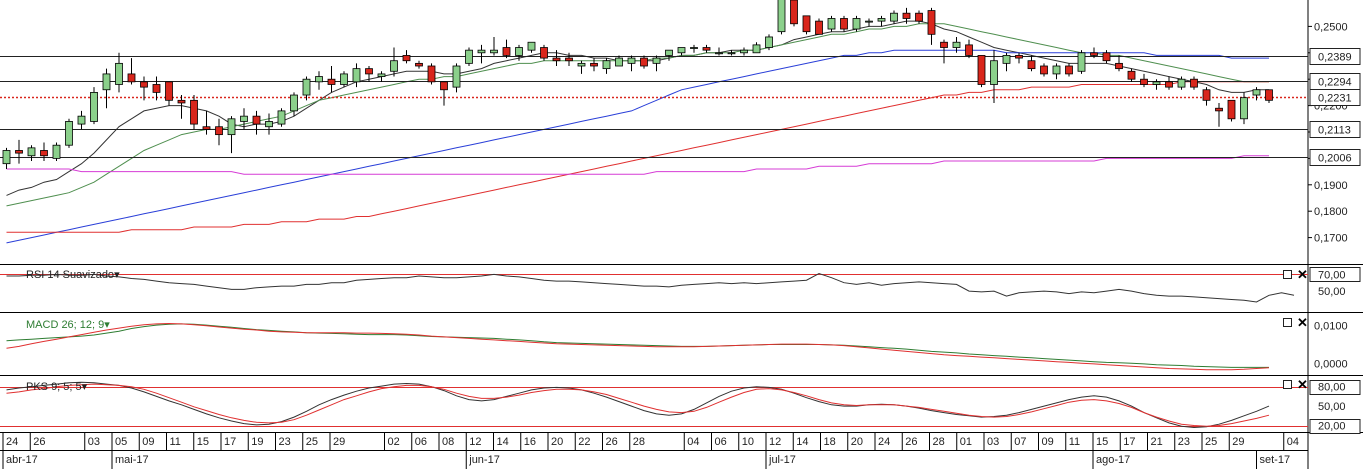  What do you see at coordinates (1293, 442) in the screenshot?
I see `x-tick-label: 04` at bounding box center [1293, 442].